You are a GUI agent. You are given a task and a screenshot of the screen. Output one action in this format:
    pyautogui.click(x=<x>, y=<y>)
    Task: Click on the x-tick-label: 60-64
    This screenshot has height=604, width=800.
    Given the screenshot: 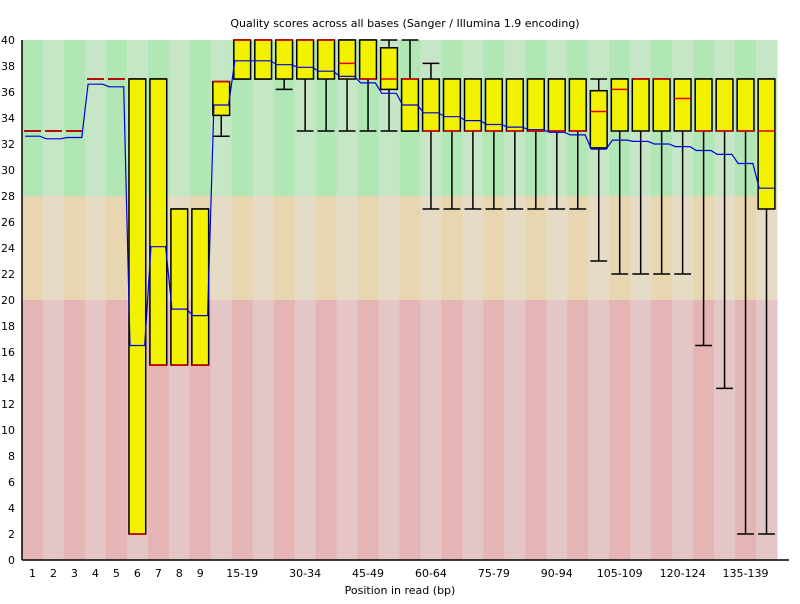 What is the action you would take?
    pyautogui.click(x=431, y=573)
    